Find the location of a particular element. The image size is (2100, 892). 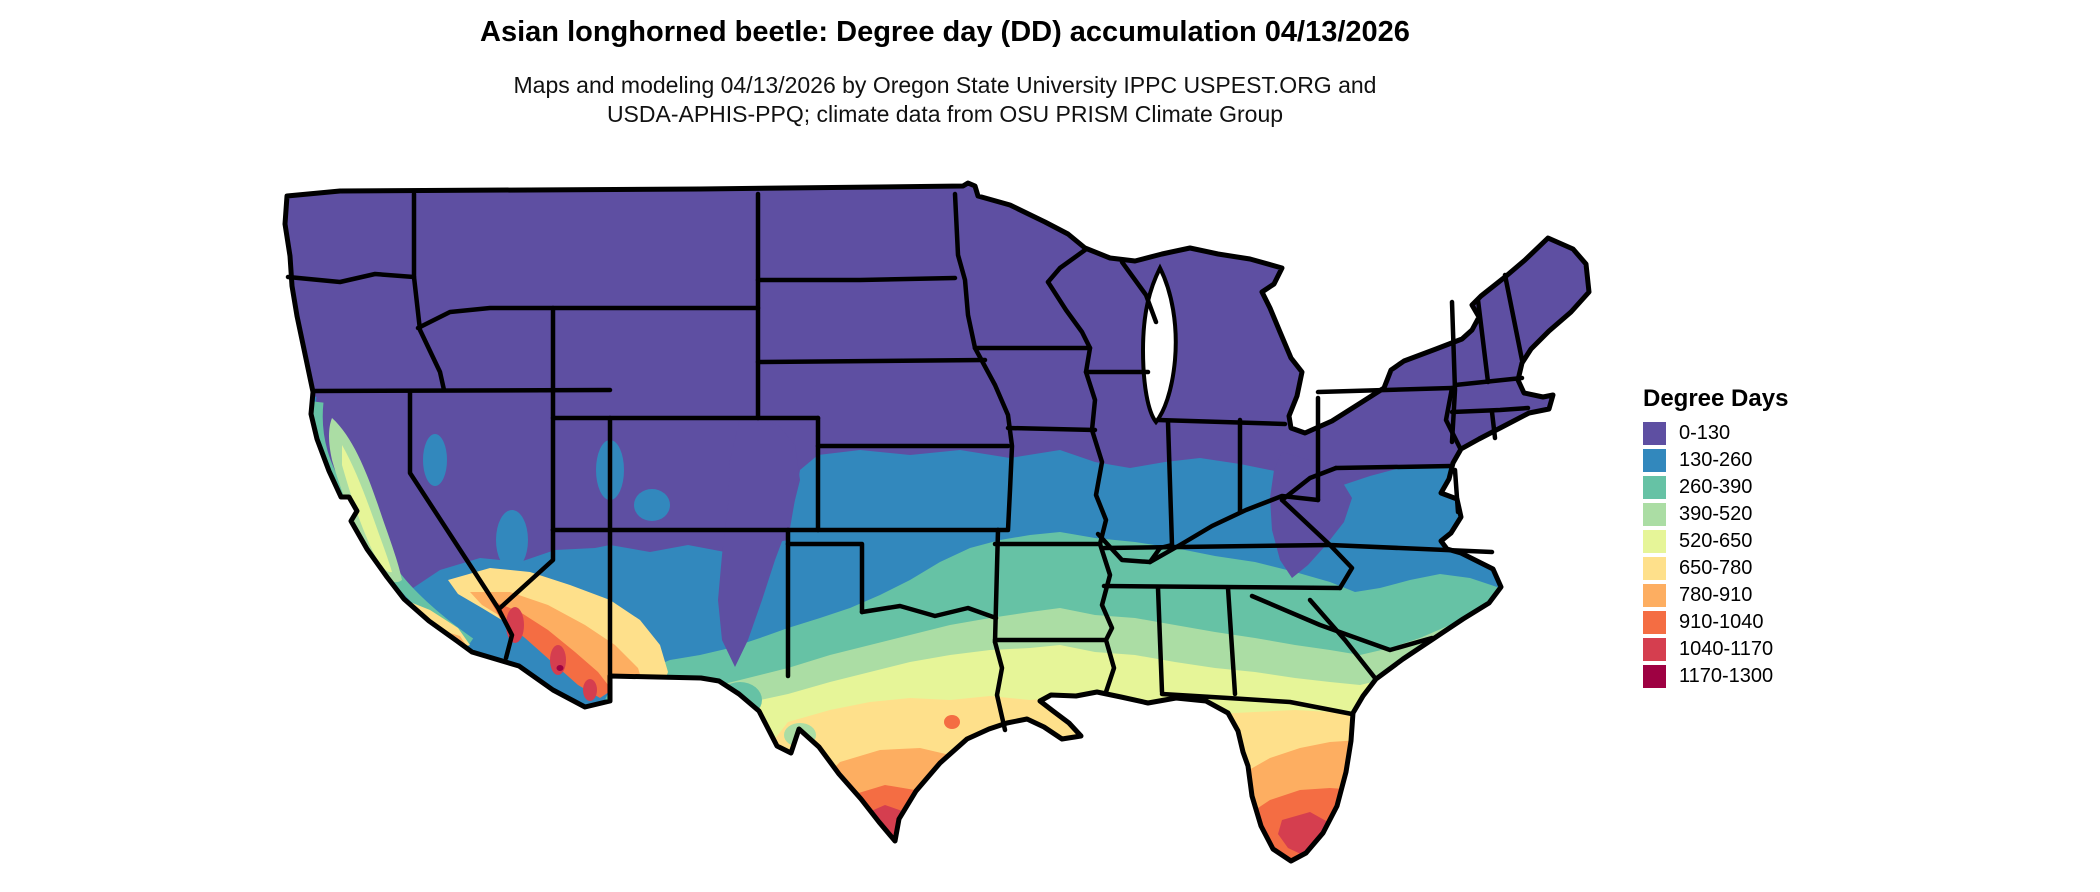

border-mason-dixon is located at coordinates (1394, 467).